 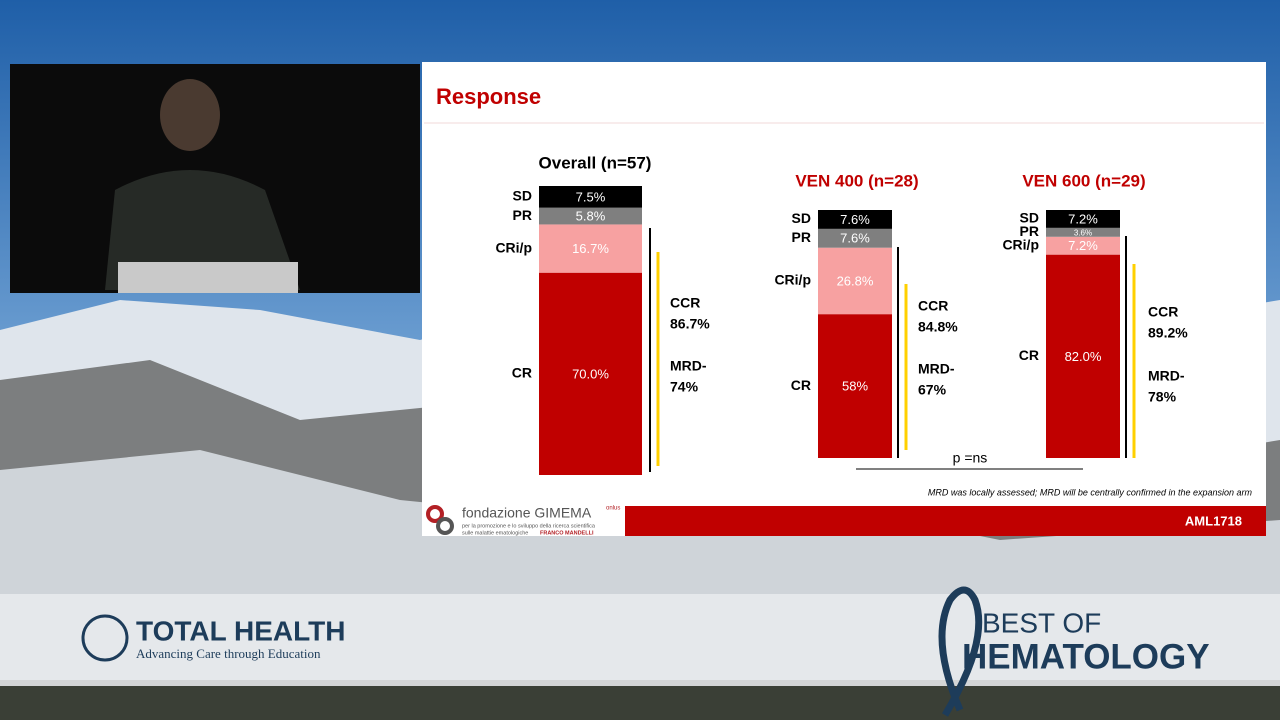 I want to click on logo-name: fondazione GIMEMA, so click(x=527, y=513).